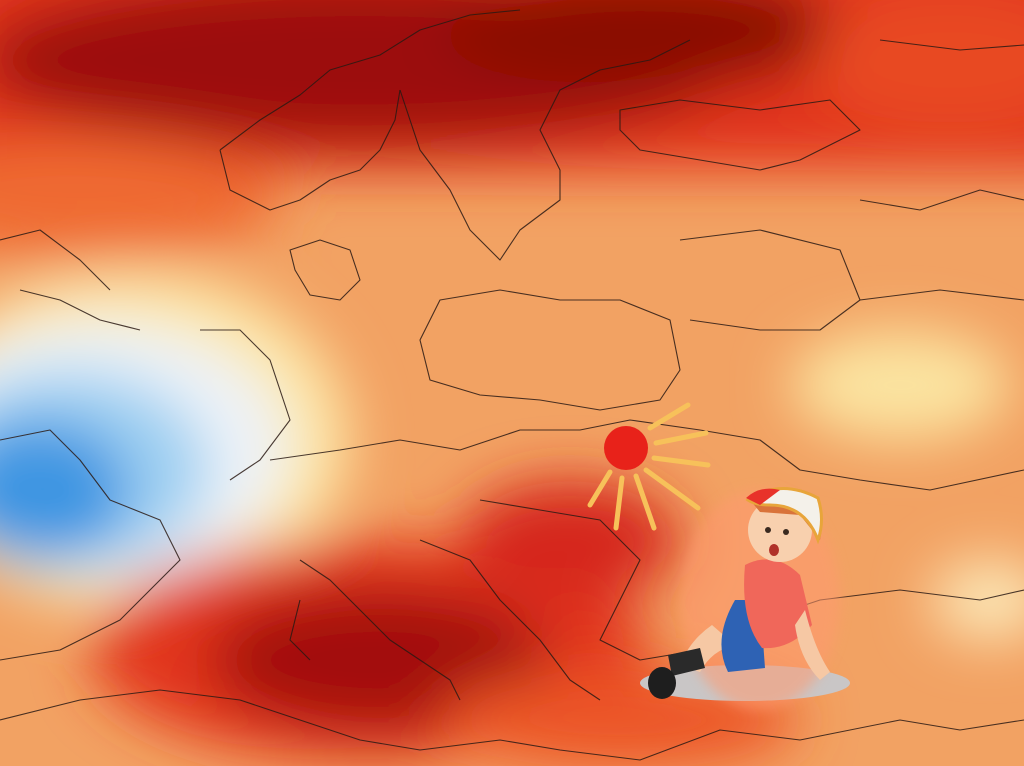 The height and width of the screenshot is (766, 1024). Describe the element at coordinates (626, 448) in the screenshot. I see `sun-disc` at that location.